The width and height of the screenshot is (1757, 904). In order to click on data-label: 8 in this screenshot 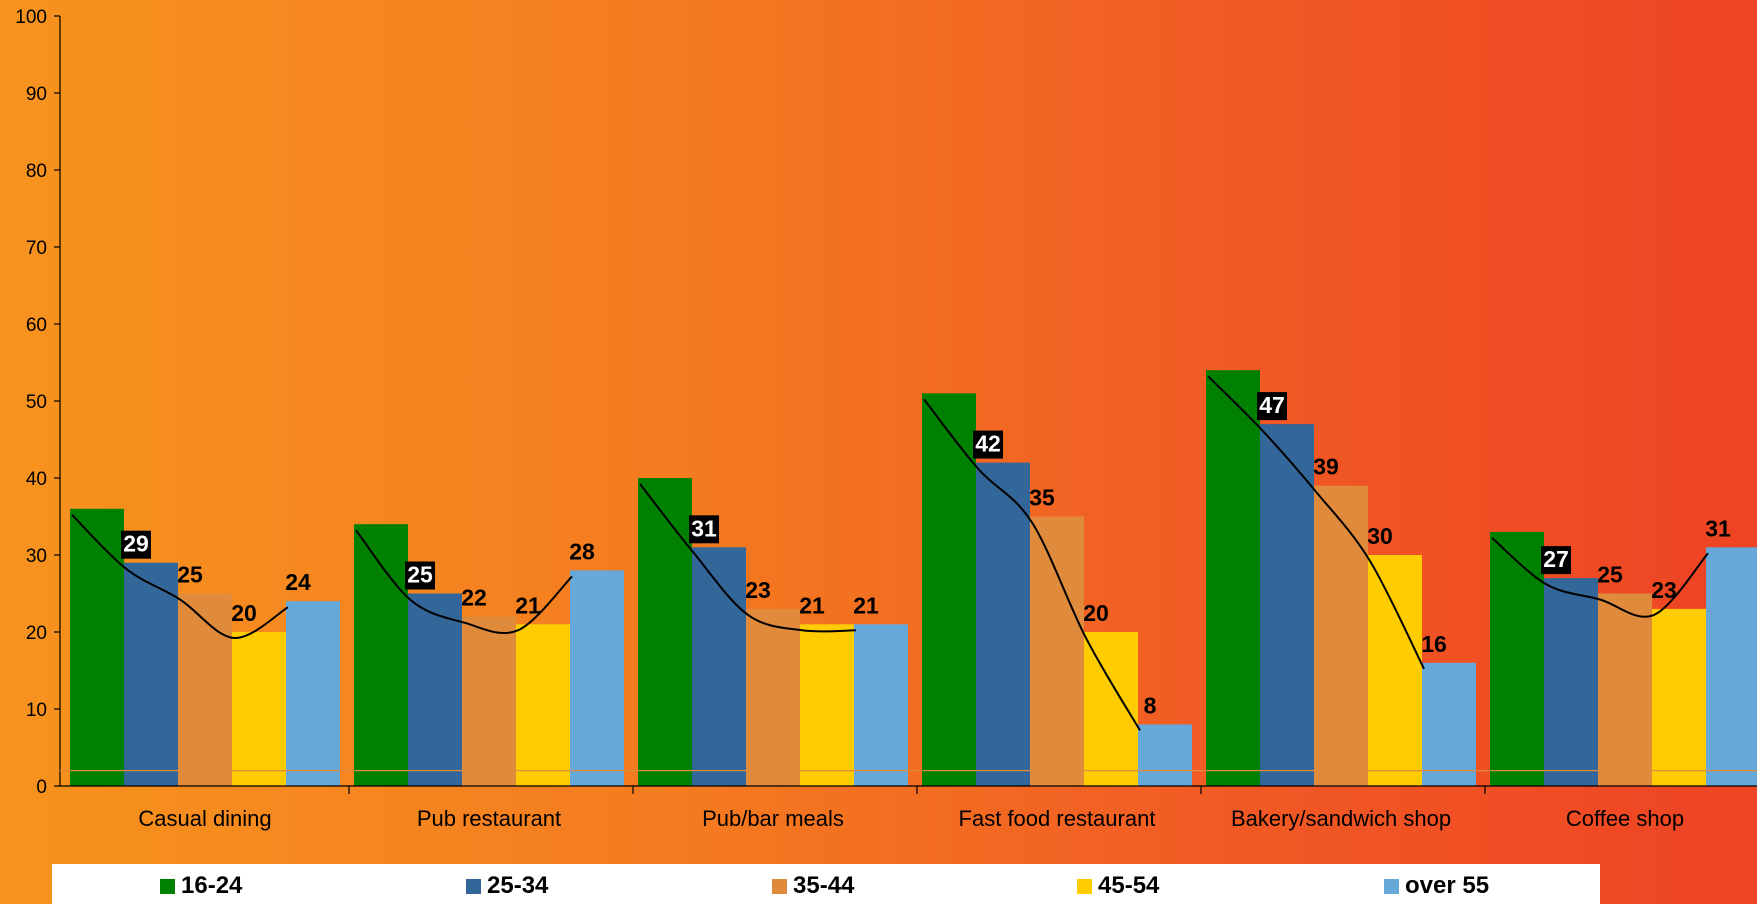, I will do `click(1150, 705)`.